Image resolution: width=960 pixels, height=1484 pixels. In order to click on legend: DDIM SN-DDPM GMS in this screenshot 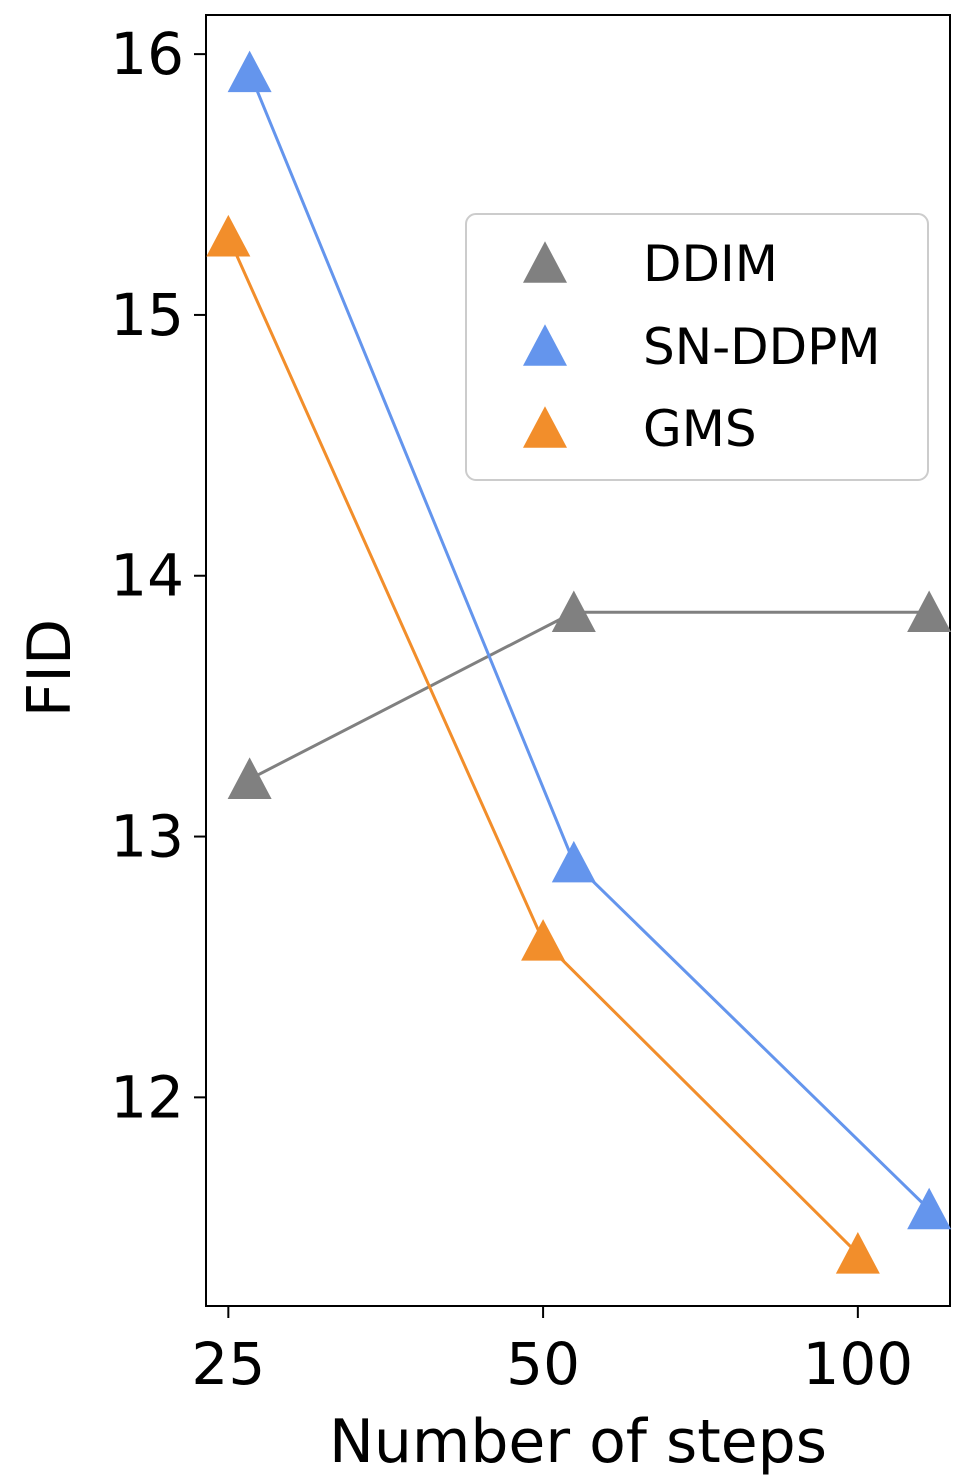, I will do `click(697, 347)`.